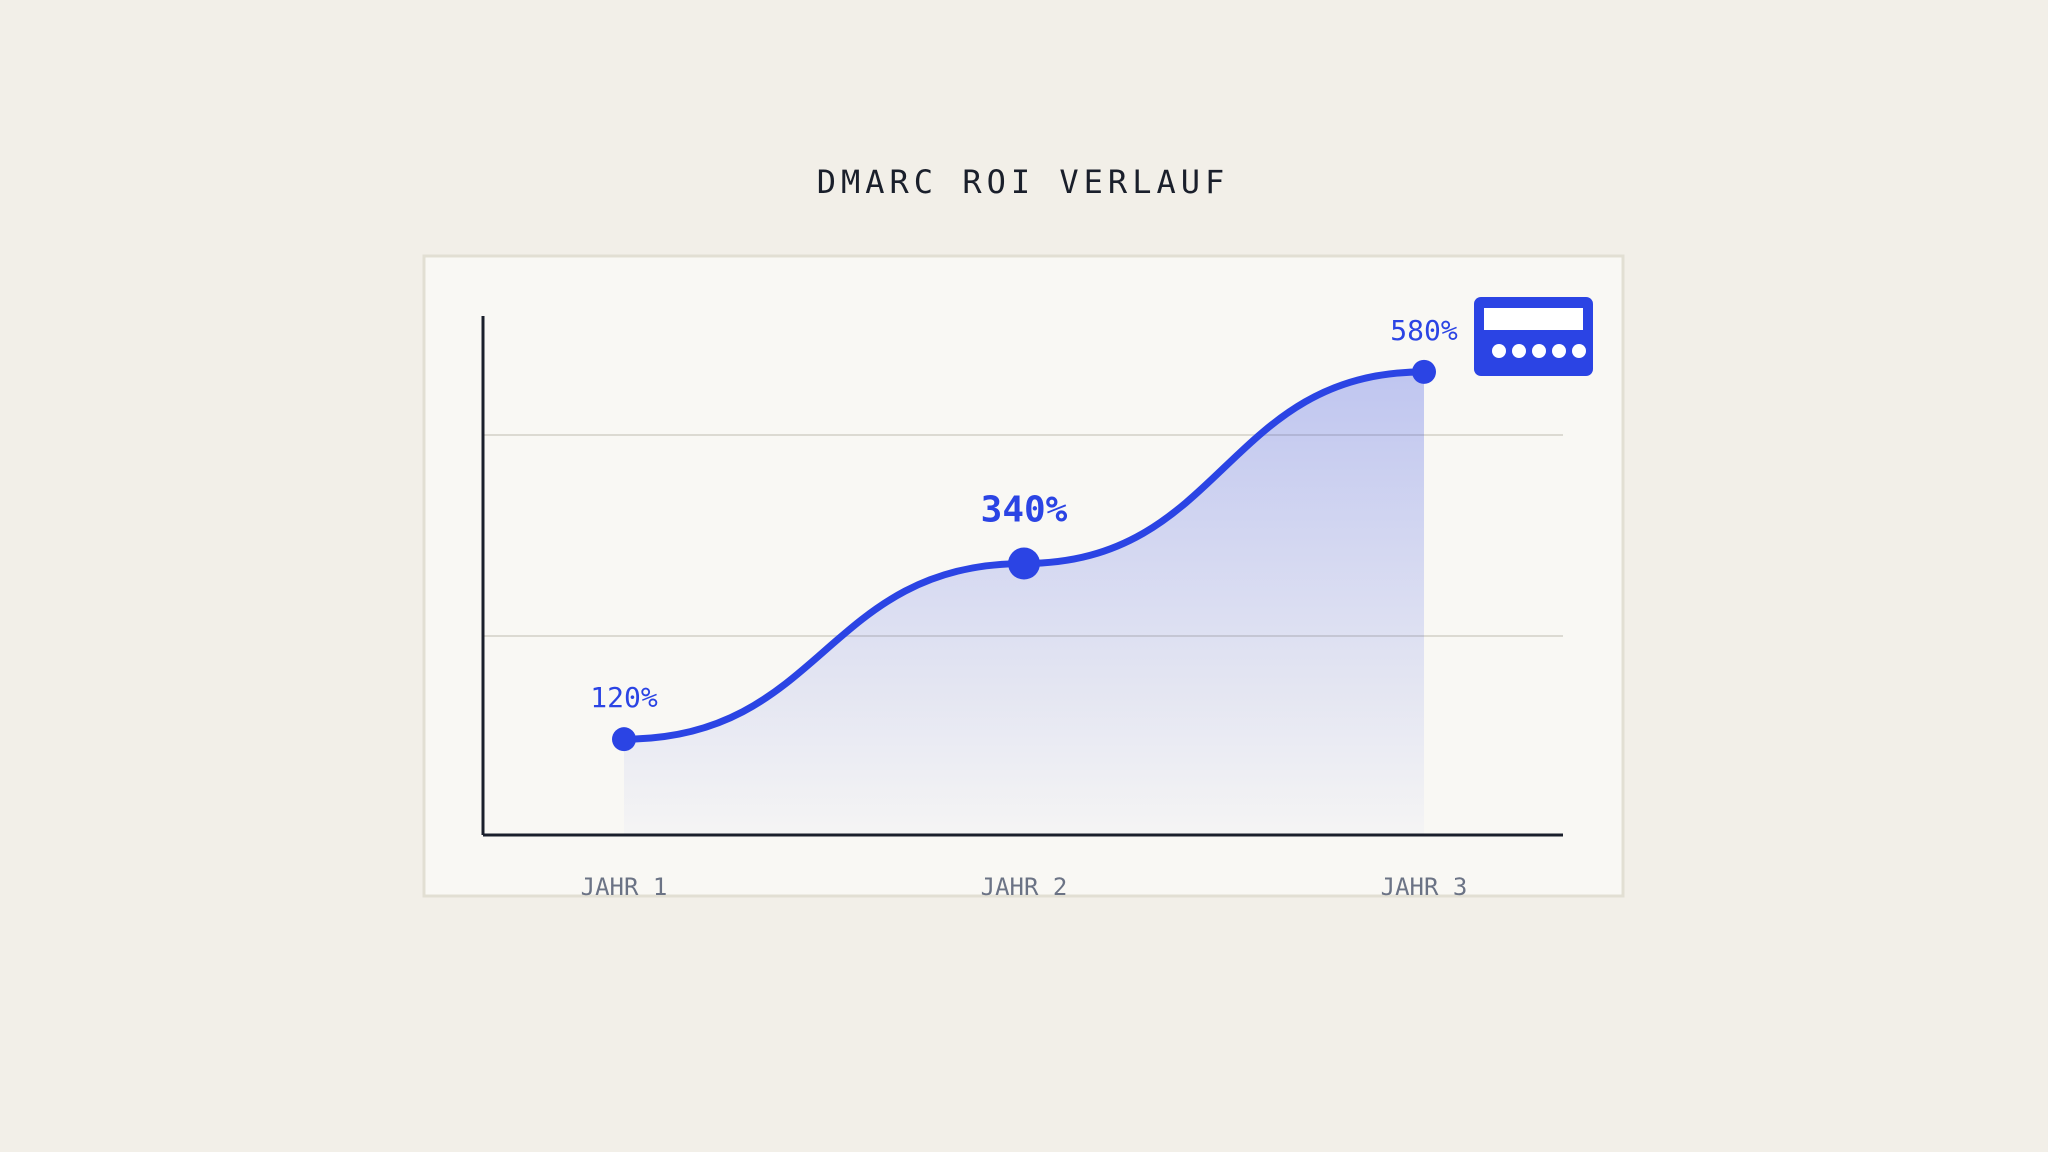 This screenshot has height=1152, width=2048. What do you see at coordinates (624, 697) in the screenshot?
I see `value-label: 120%` at bounding box center [624, 697].